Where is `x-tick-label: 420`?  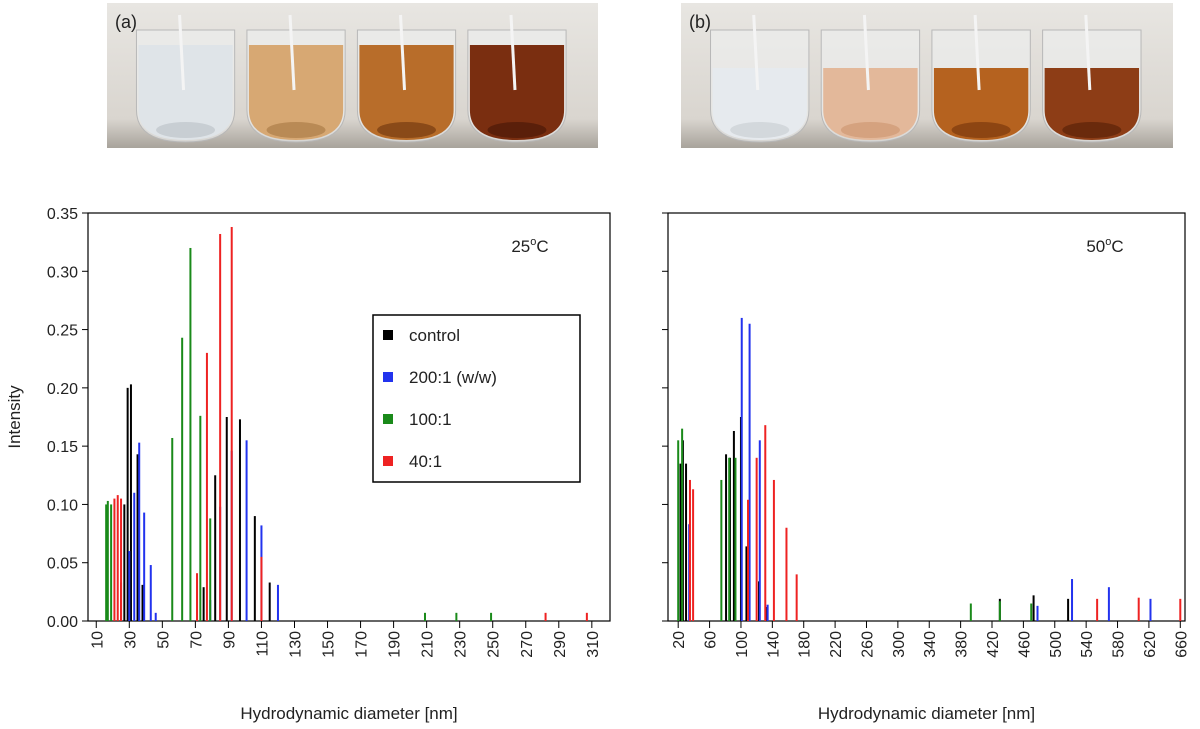 x-tick-label: 420 is located at coordinates (993, 644).